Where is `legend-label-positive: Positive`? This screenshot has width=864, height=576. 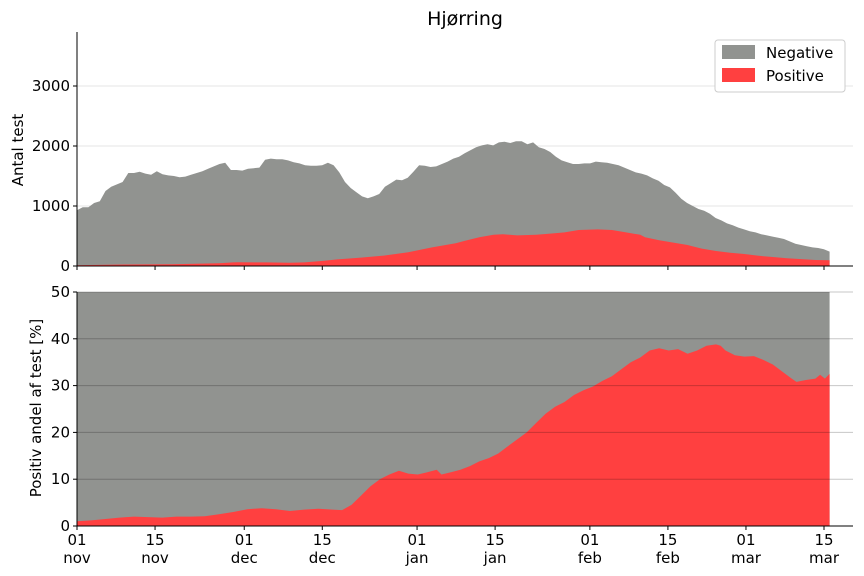 legend-label-positive: Positive is located at coordinates (795, 76).